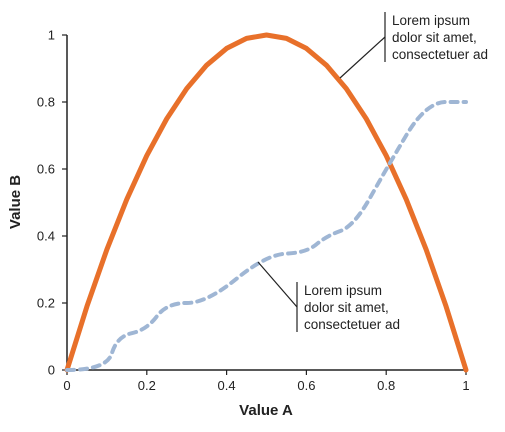  What do you see at coordinates (306, 385) in the screenshot?
I see `x-tick-label: 0.6` at bounding box center [306, 385].